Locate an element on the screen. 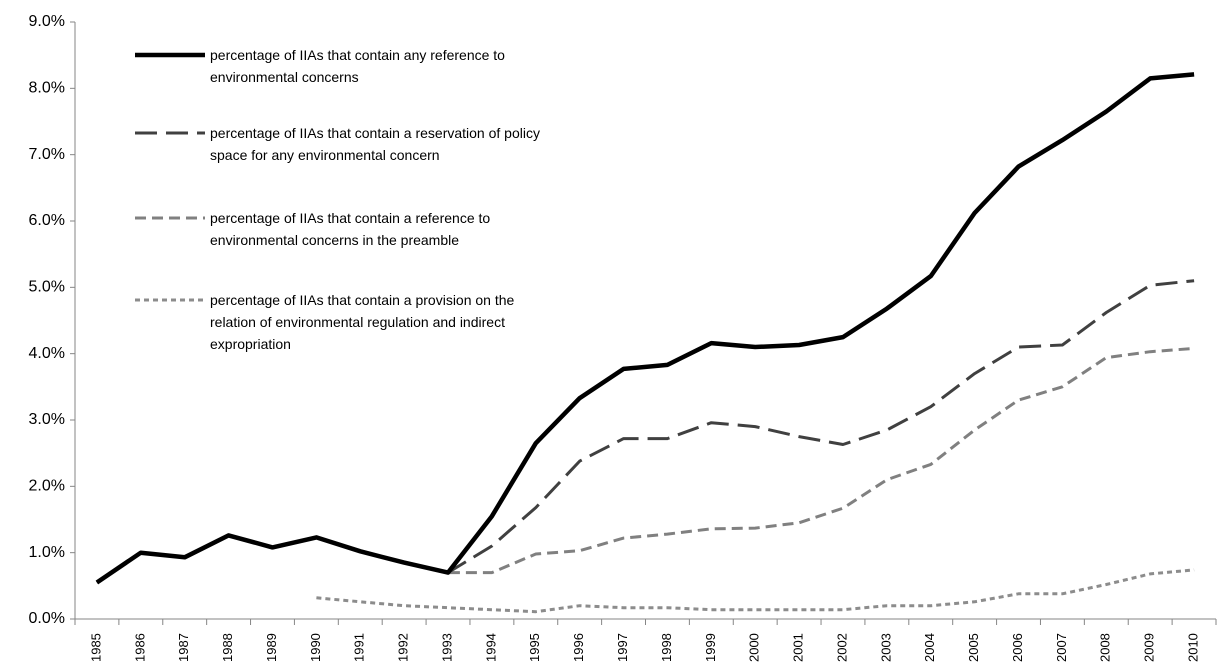 This screenshot has height=668, width=1218. x-tick-label: 2005 is located at coordinates (973, 647).